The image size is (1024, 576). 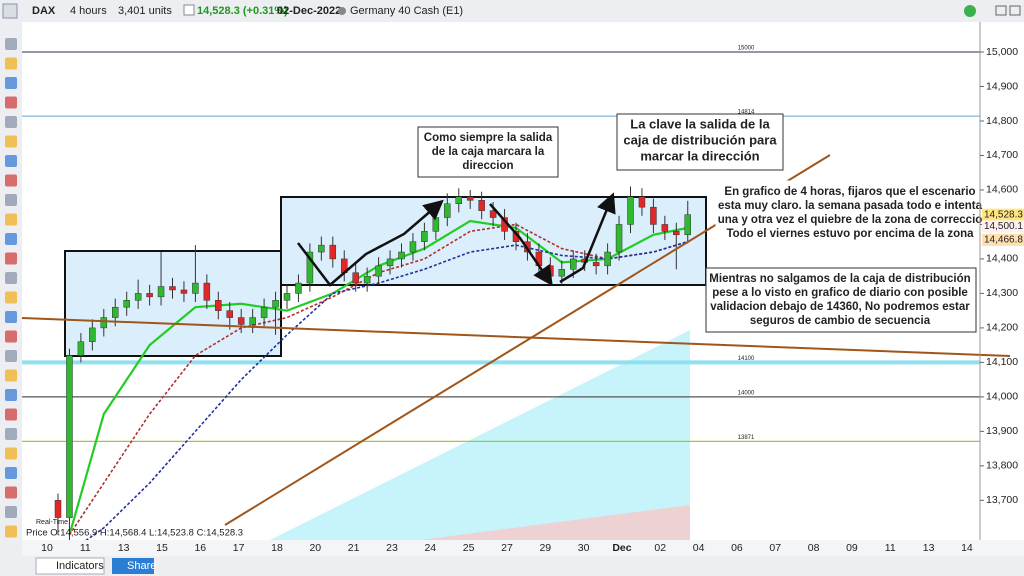 I want to click on bottom-toolbar, so click(x=512, y=566).